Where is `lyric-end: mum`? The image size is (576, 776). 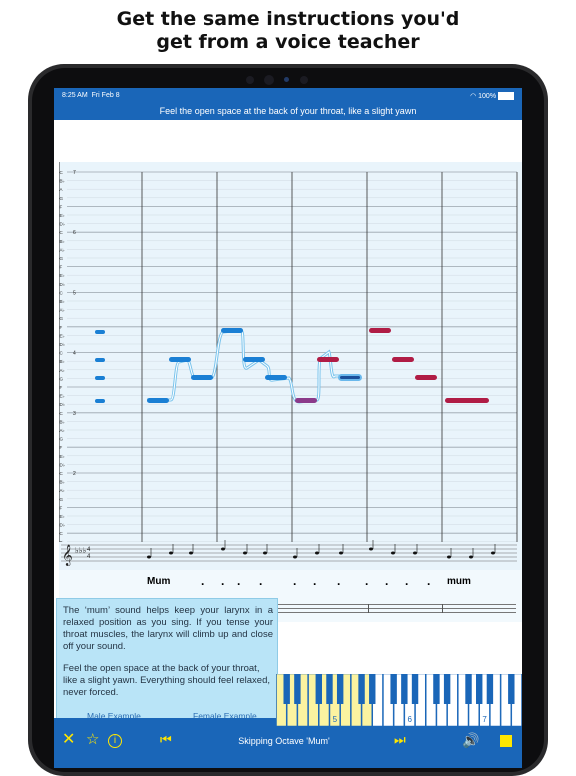
lyric-end: mum is located at coordinates (459, 581).